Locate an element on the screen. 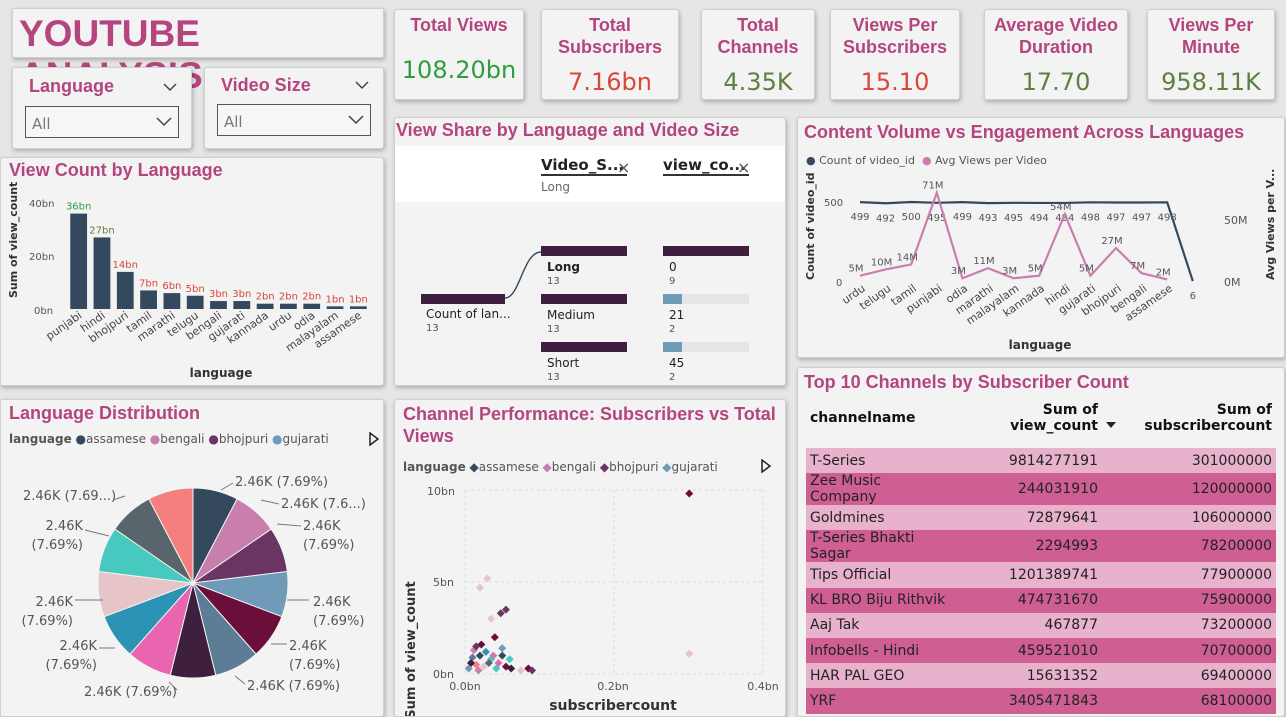 This screenshot has width=1286, height=717. table-row: HAR PAL GEO 15631352 69400000 is located at coordinates (1041, 676).